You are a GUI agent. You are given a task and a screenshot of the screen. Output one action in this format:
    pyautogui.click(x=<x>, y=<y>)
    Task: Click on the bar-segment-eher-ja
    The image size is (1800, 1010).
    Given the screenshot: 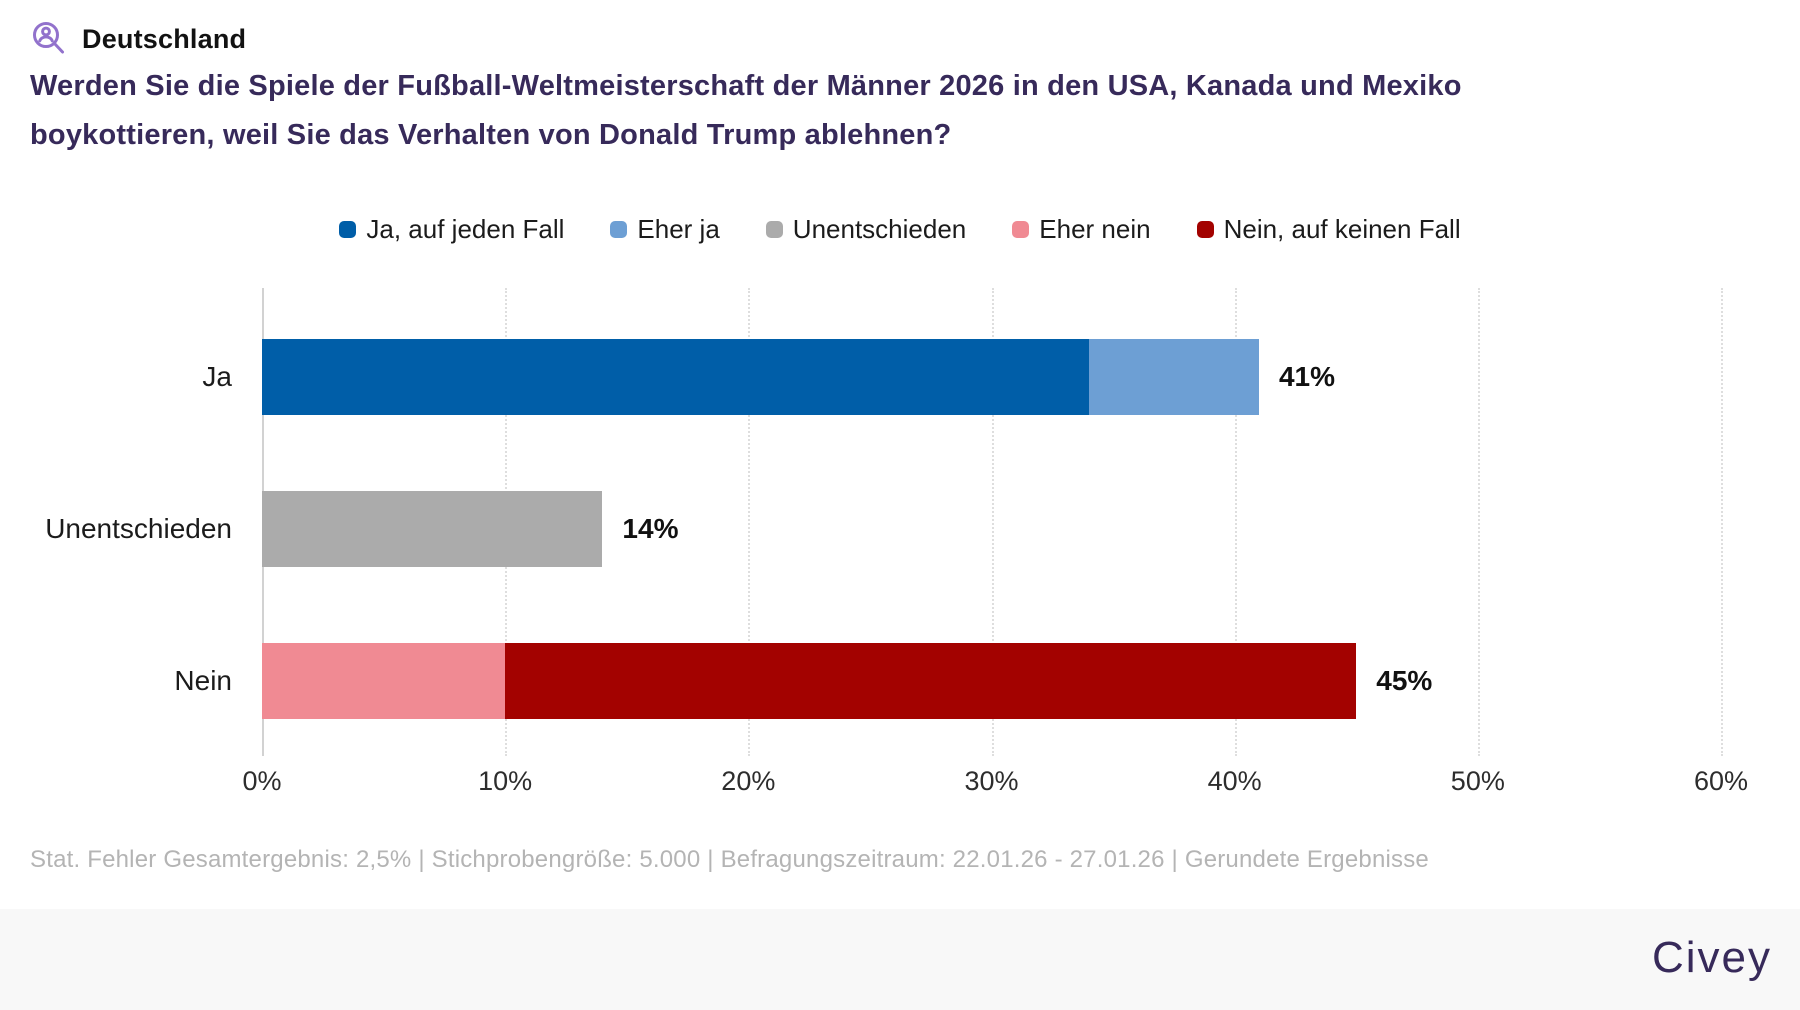 What is the action you would take?
    pyautogui.click(x=1173, y=377)
    